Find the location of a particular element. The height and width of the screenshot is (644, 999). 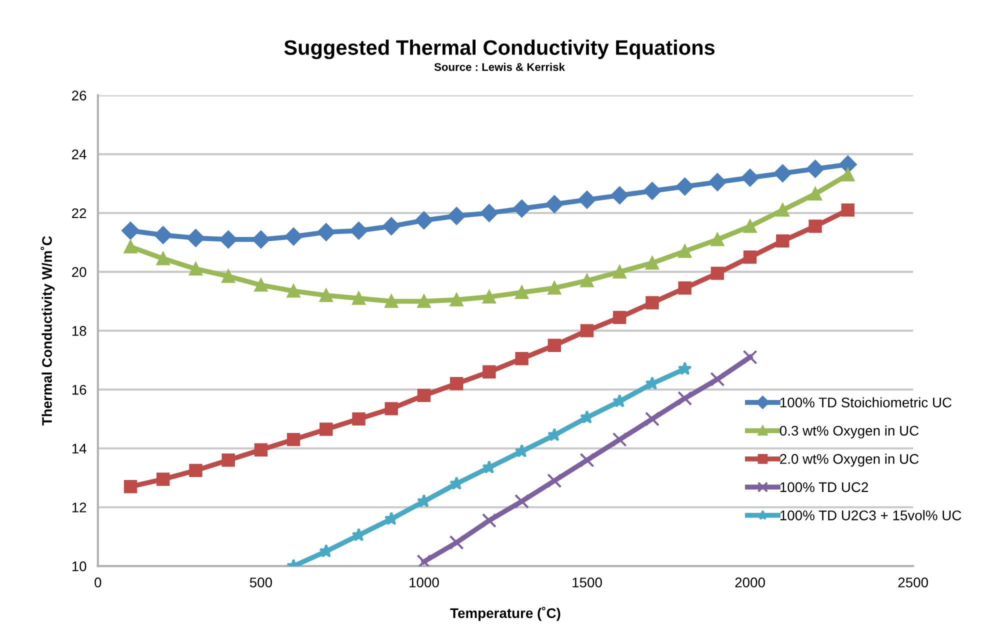

y-tick-label: 24 is located at coordinates (79, 154).